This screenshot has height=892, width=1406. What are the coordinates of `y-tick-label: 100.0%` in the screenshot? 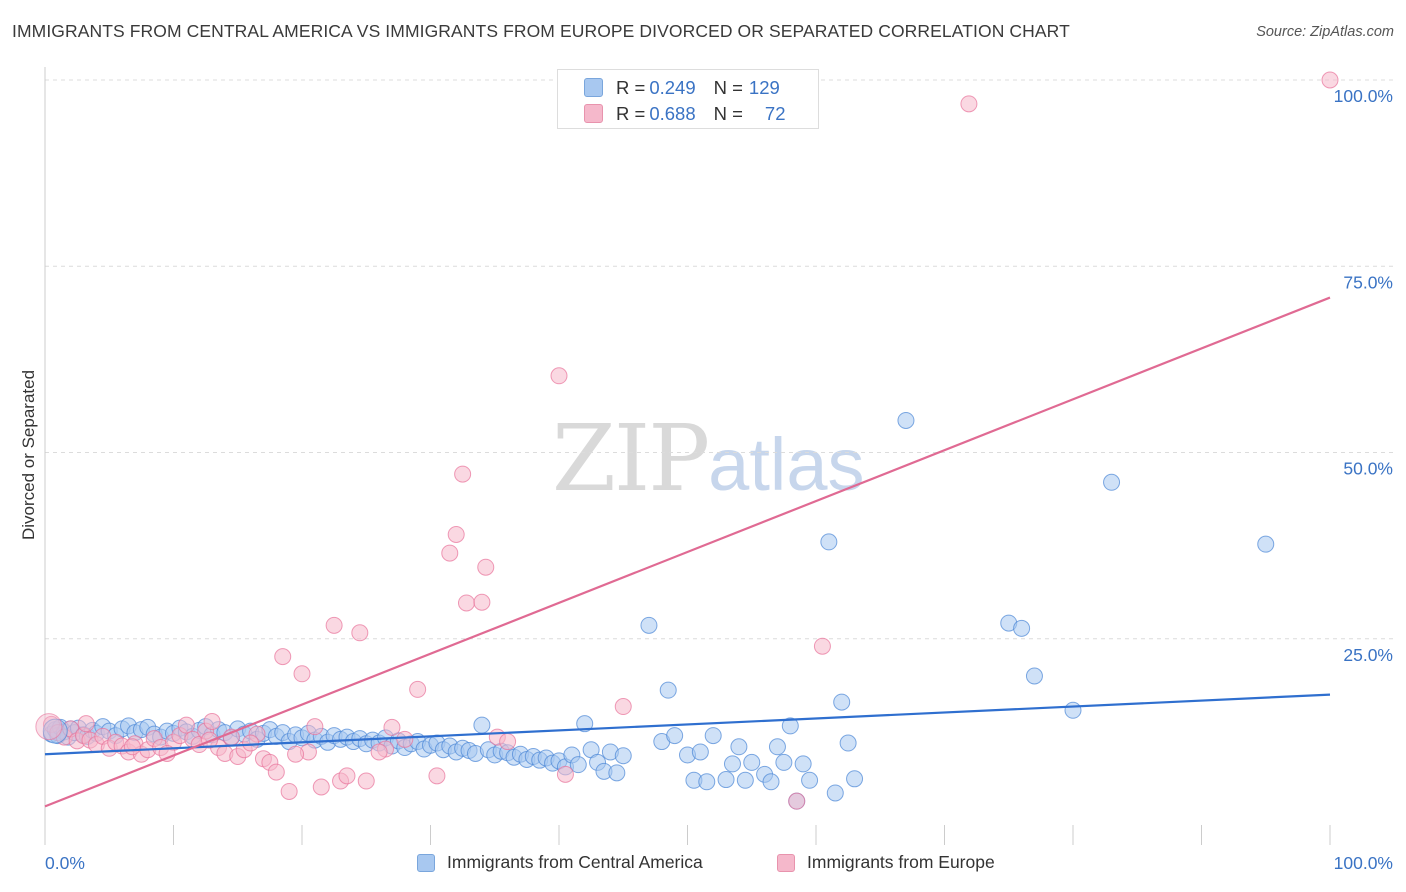 It's located at (1363, 96).